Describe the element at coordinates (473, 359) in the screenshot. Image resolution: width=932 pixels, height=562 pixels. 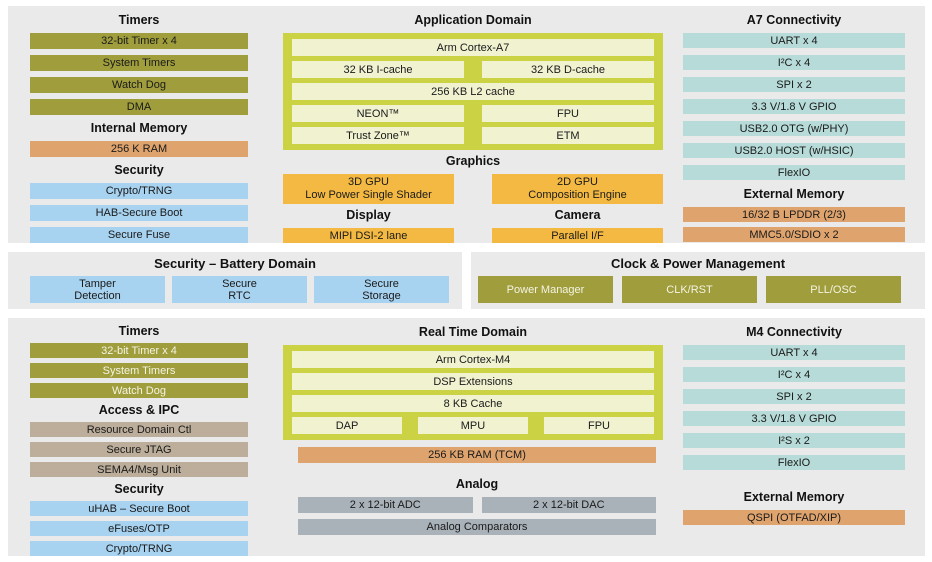
I see `block-arm-cortex-m4: Arm Cortex-M4` at that location.